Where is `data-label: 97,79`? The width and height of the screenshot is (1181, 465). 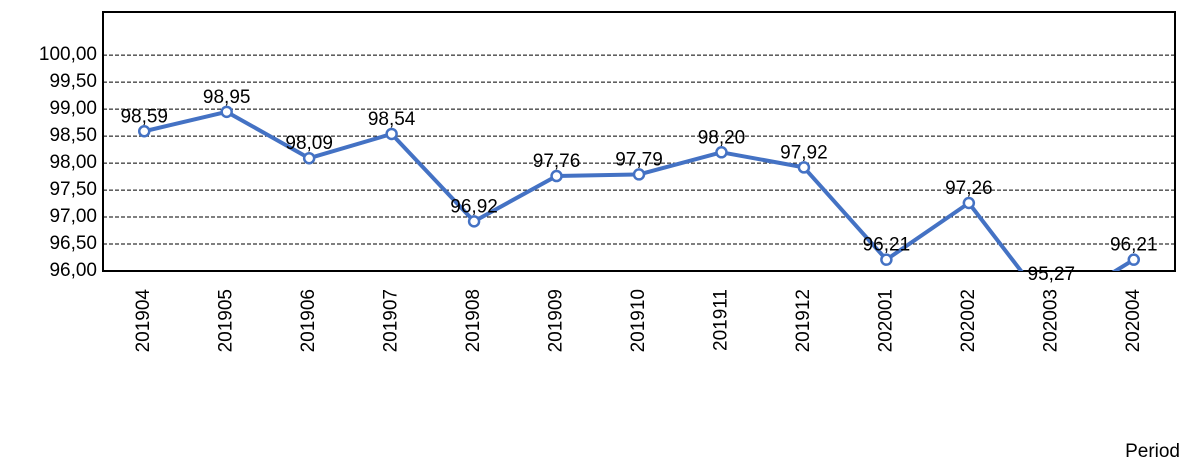 data-label: 97,79 is located at coordinates (639, 159).